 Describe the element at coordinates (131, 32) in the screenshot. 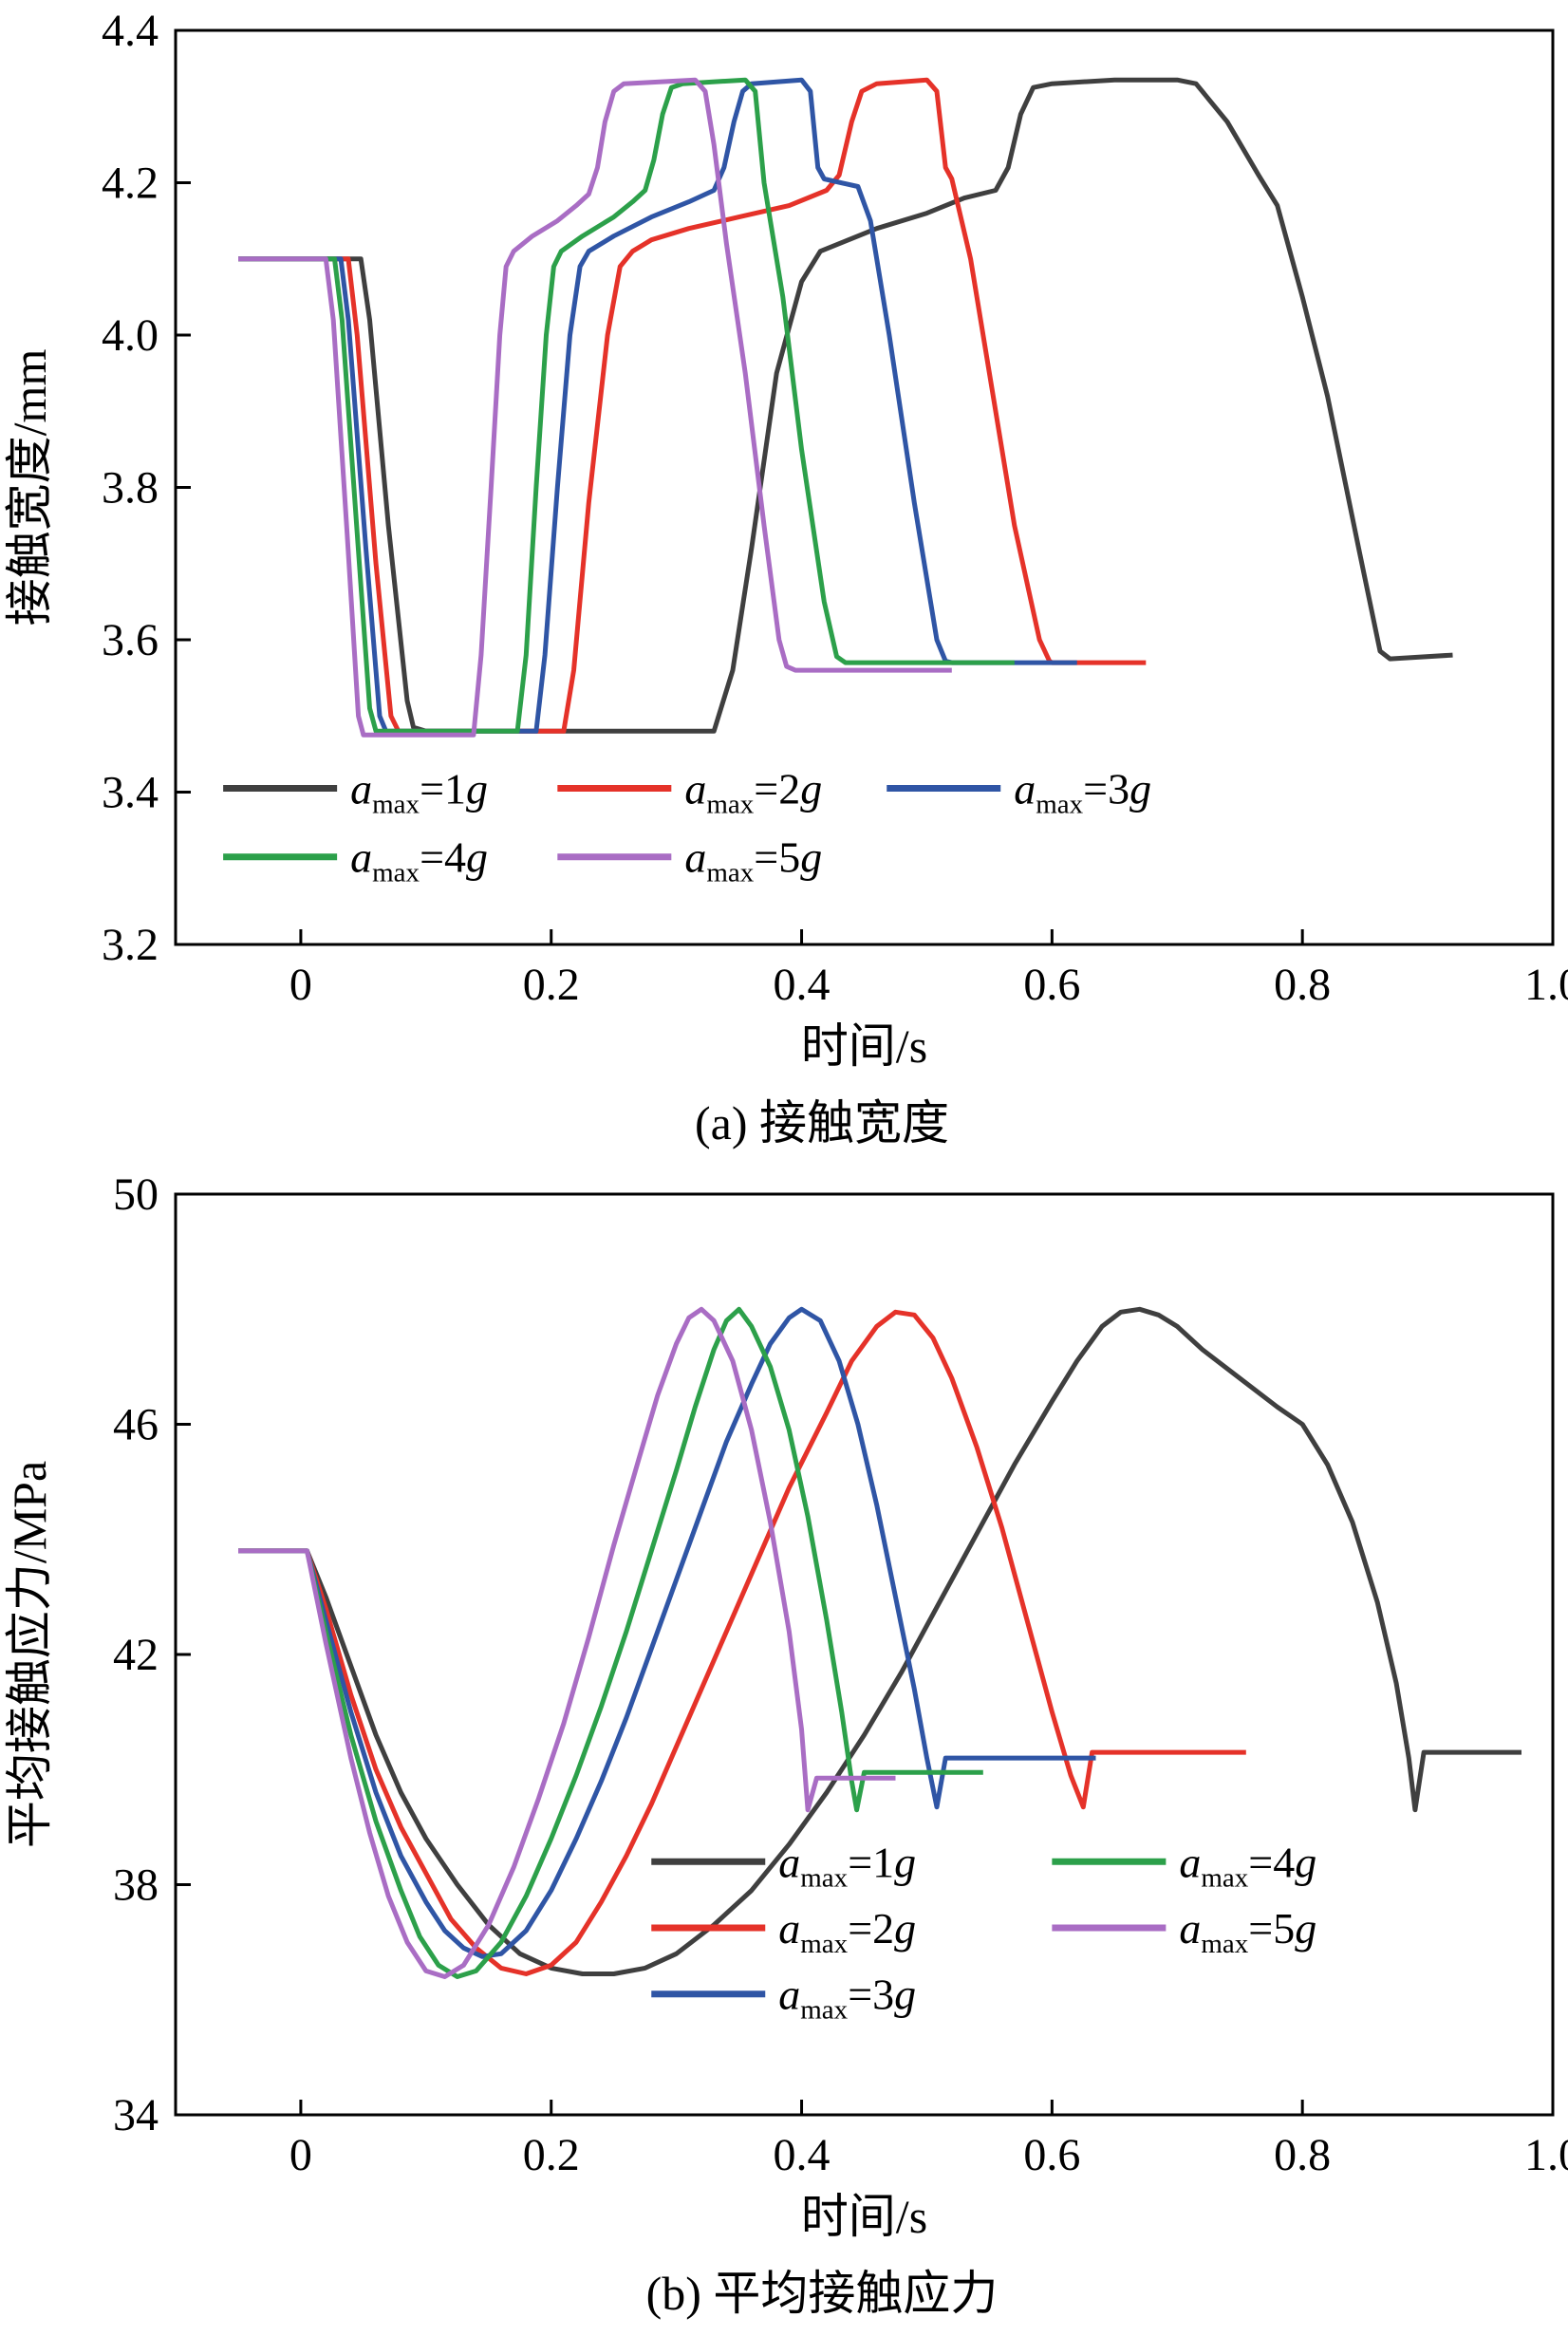

I see `y-tick-label: 4.4` at that location.